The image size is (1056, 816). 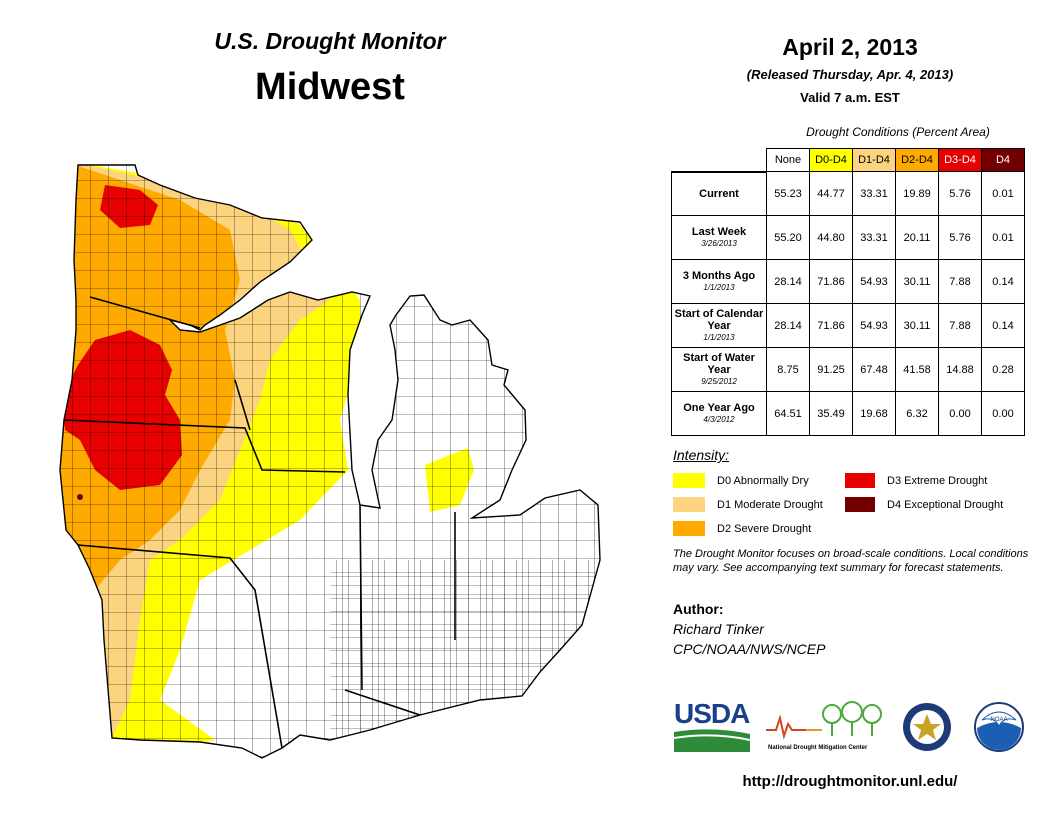 I want to click on doc-seal-icon, so click(x=927, y=727).